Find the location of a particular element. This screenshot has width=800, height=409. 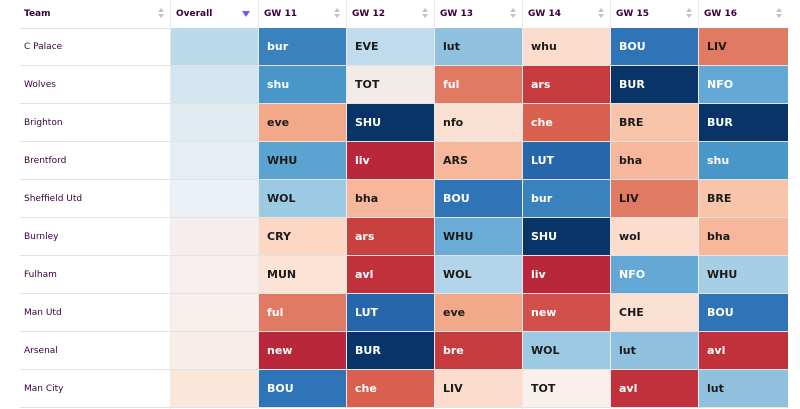

team-name: Arsenal is located at coordinates (41, 350).